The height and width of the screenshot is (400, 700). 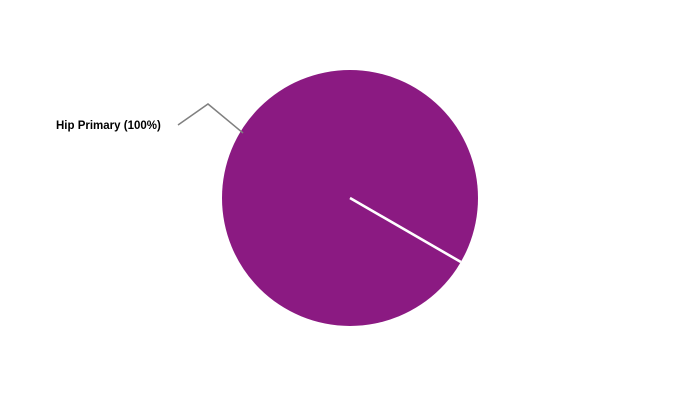 What do you see at coordinates (405, 230) in the screenshot?
I see `pie-slice-boundary-edge` at bounding box center [405, 230].